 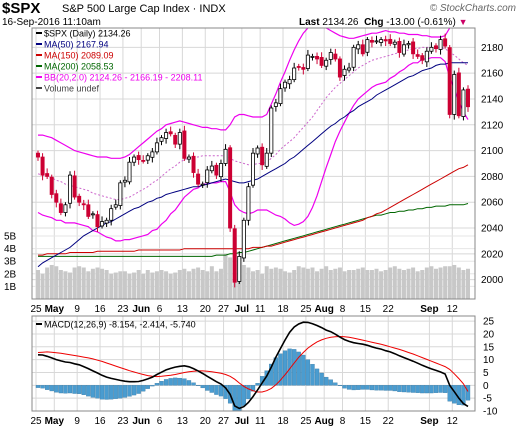 I want to click on legend-ma150: MA(150) 2089.09, so click(x=79, y=56).